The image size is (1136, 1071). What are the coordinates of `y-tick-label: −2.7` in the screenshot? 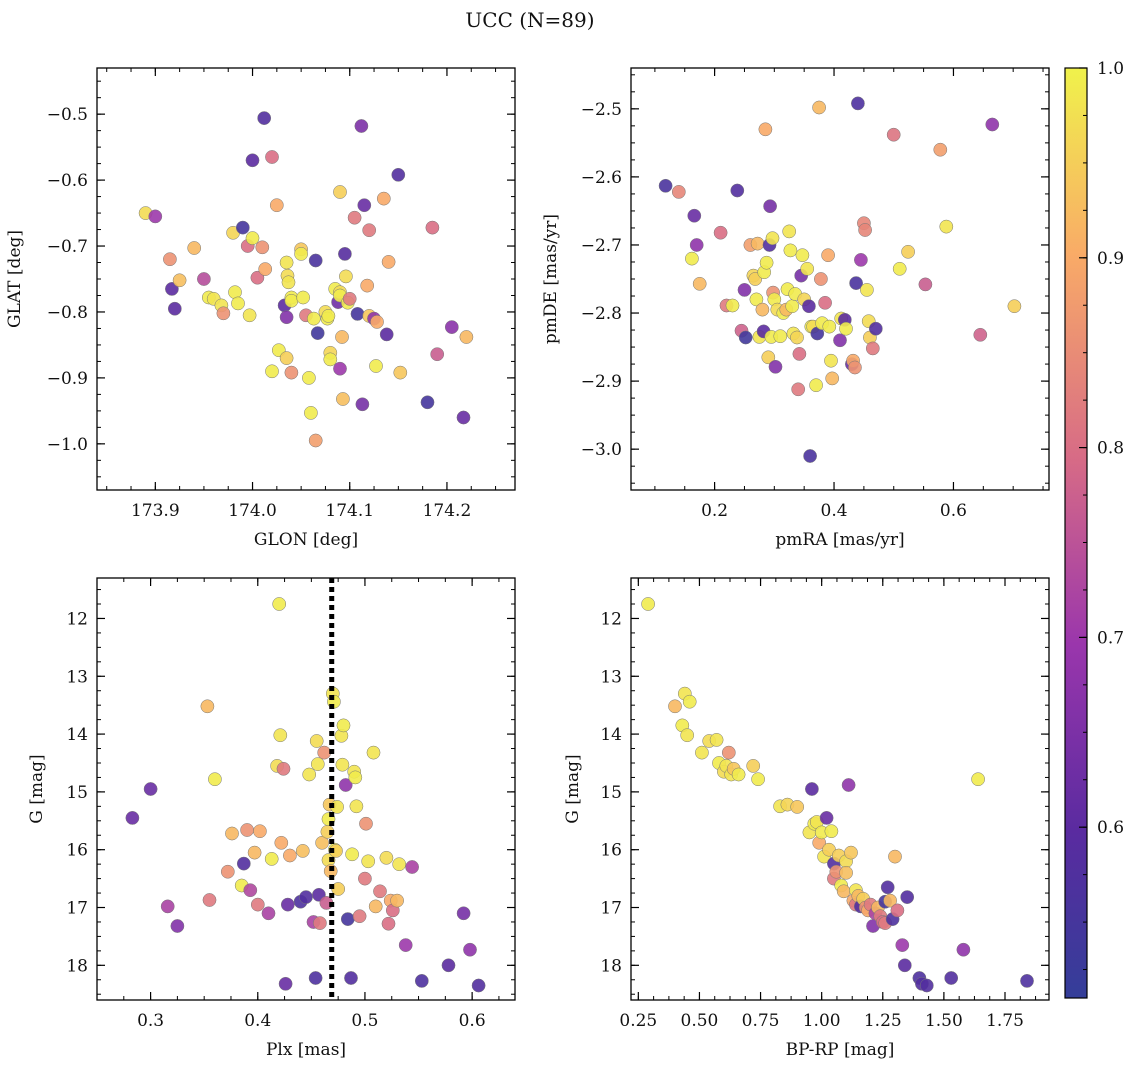 It's located at (601, 246).